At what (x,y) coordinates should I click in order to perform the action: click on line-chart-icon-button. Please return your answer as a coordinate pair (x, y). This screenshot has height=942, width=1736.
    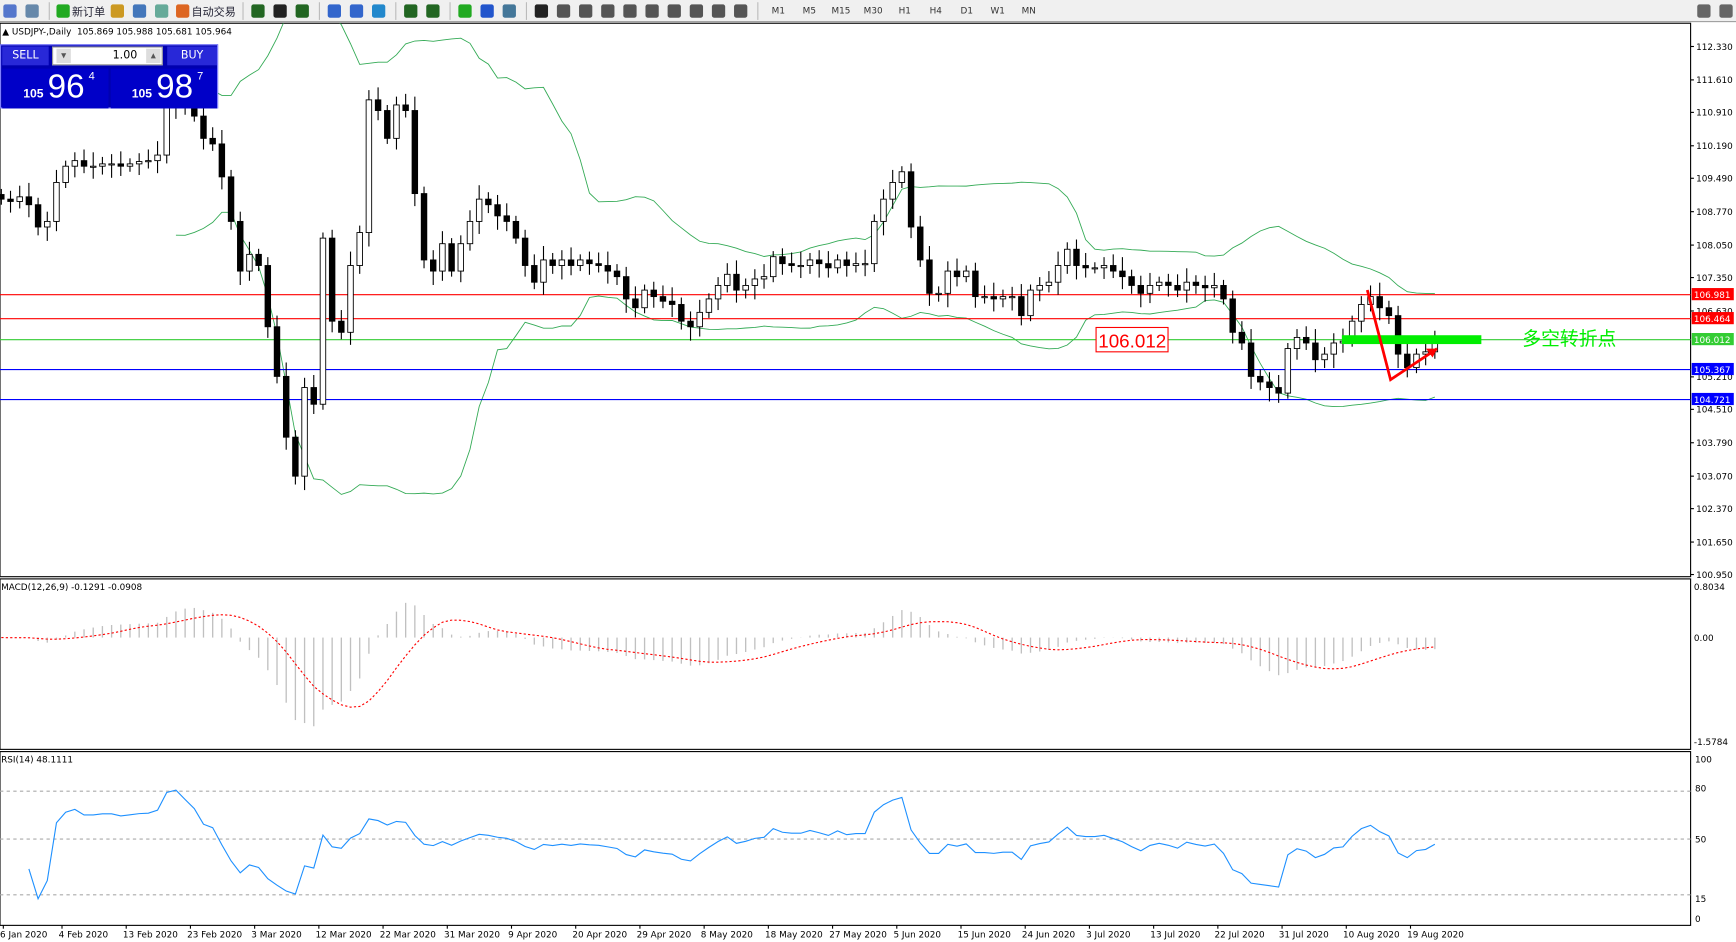
    Looking at the image, I should click on (303, 11).